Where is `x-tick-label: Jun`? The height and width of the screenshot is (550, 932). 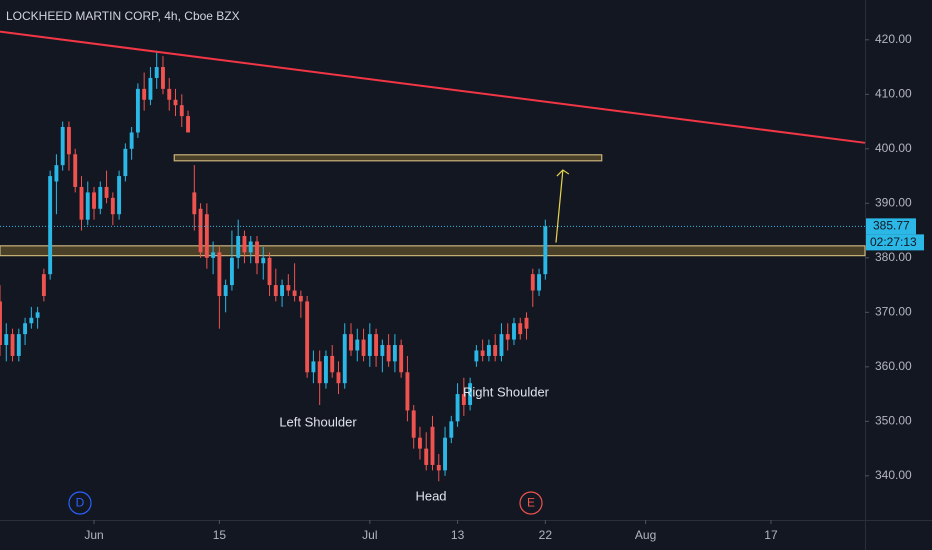 x-tick-label: Jun is located at coordinates (93, 535).